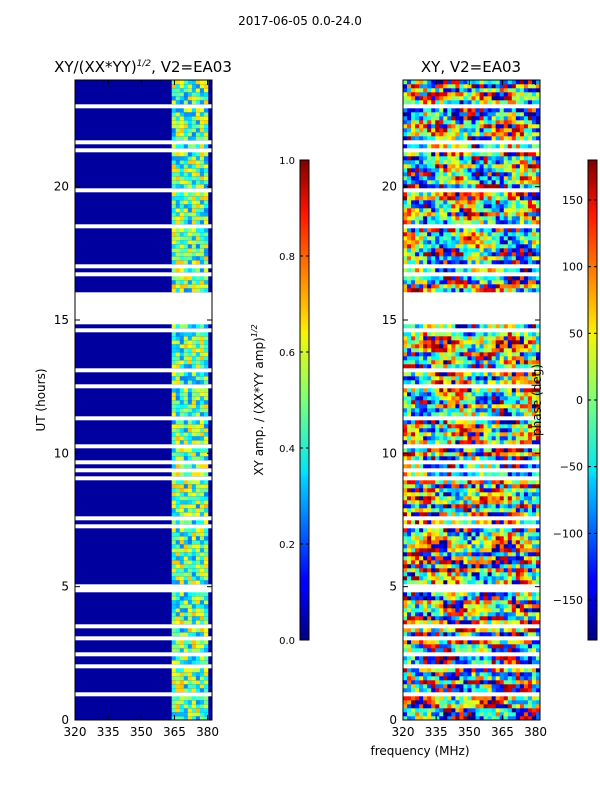  What do you see at coordinates (304, 400) in the screenshot?
I see `amplitude-colorbar-bar` at bounding box center [304, 400].